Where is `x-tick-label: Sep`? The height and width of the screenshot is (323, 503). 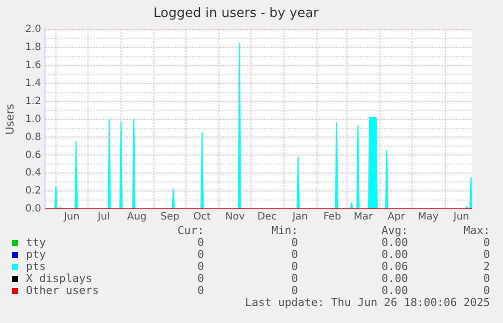
x-tick-label: Sep is located at coordinates (170, 217).